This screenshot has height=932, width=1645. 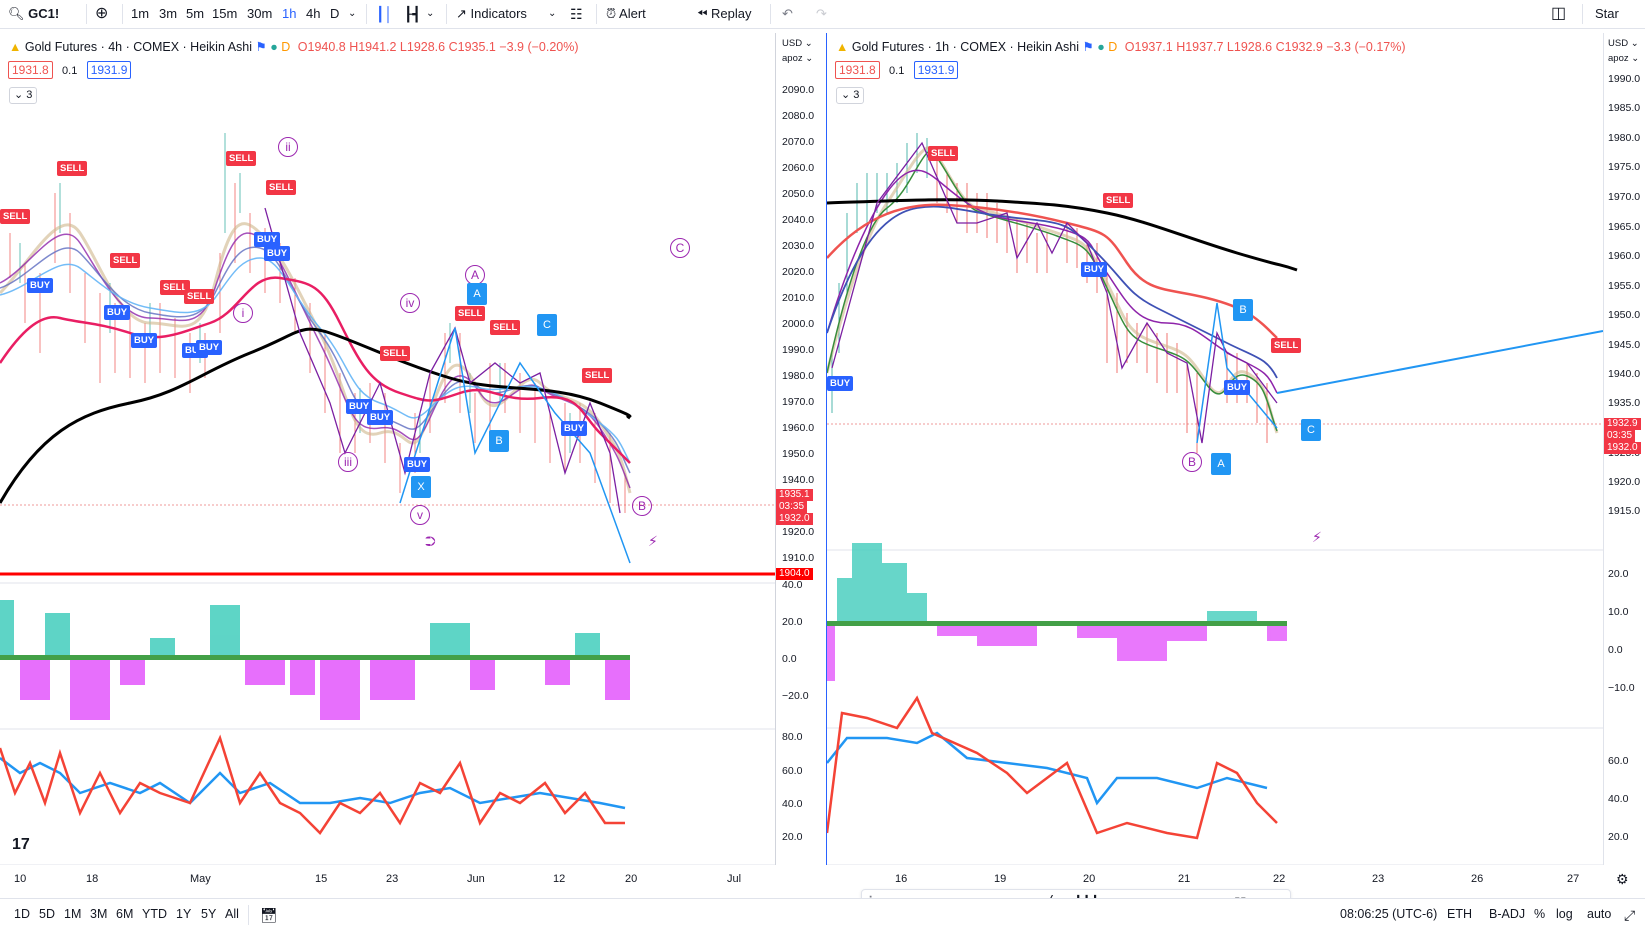 What do you see at coordinates (138, 47) in the screenshot?
I see `left-symbol-title: Gold Futures · 4h · COMEX · Heikin Ashi` at bounding box center [138, 47].